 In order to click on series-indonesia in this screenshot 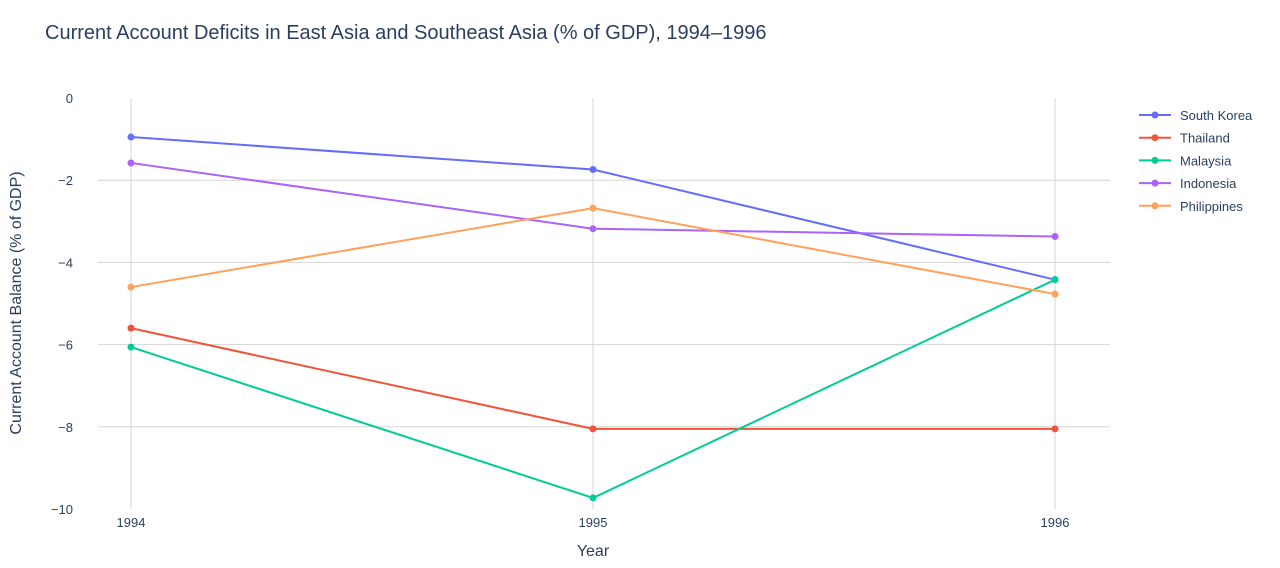, I will do `click(593, 200)`.